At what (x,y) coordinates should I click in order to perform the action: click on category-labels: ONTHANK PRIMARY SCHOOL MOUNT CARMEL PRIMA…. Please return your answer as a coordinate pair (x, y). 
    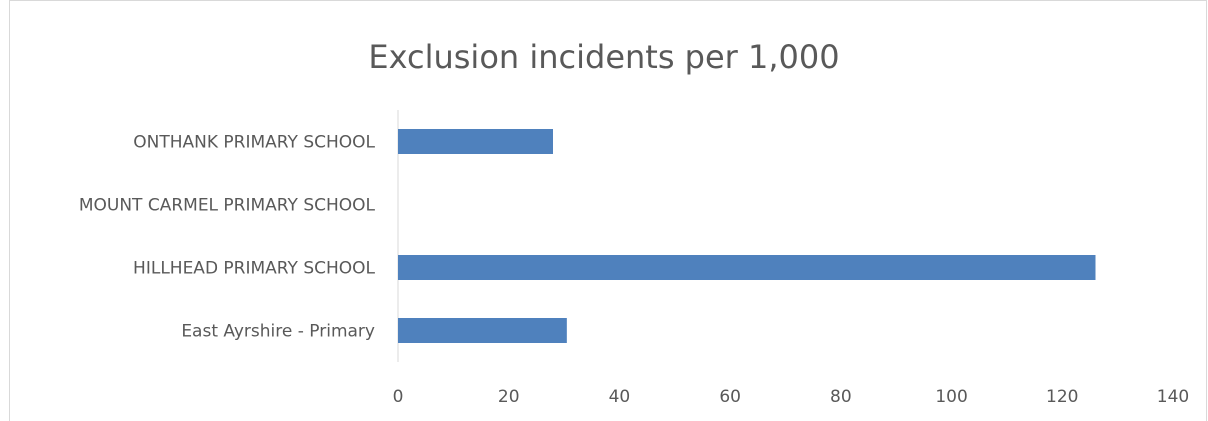
    Looking at the image, I should click on (227, 237).